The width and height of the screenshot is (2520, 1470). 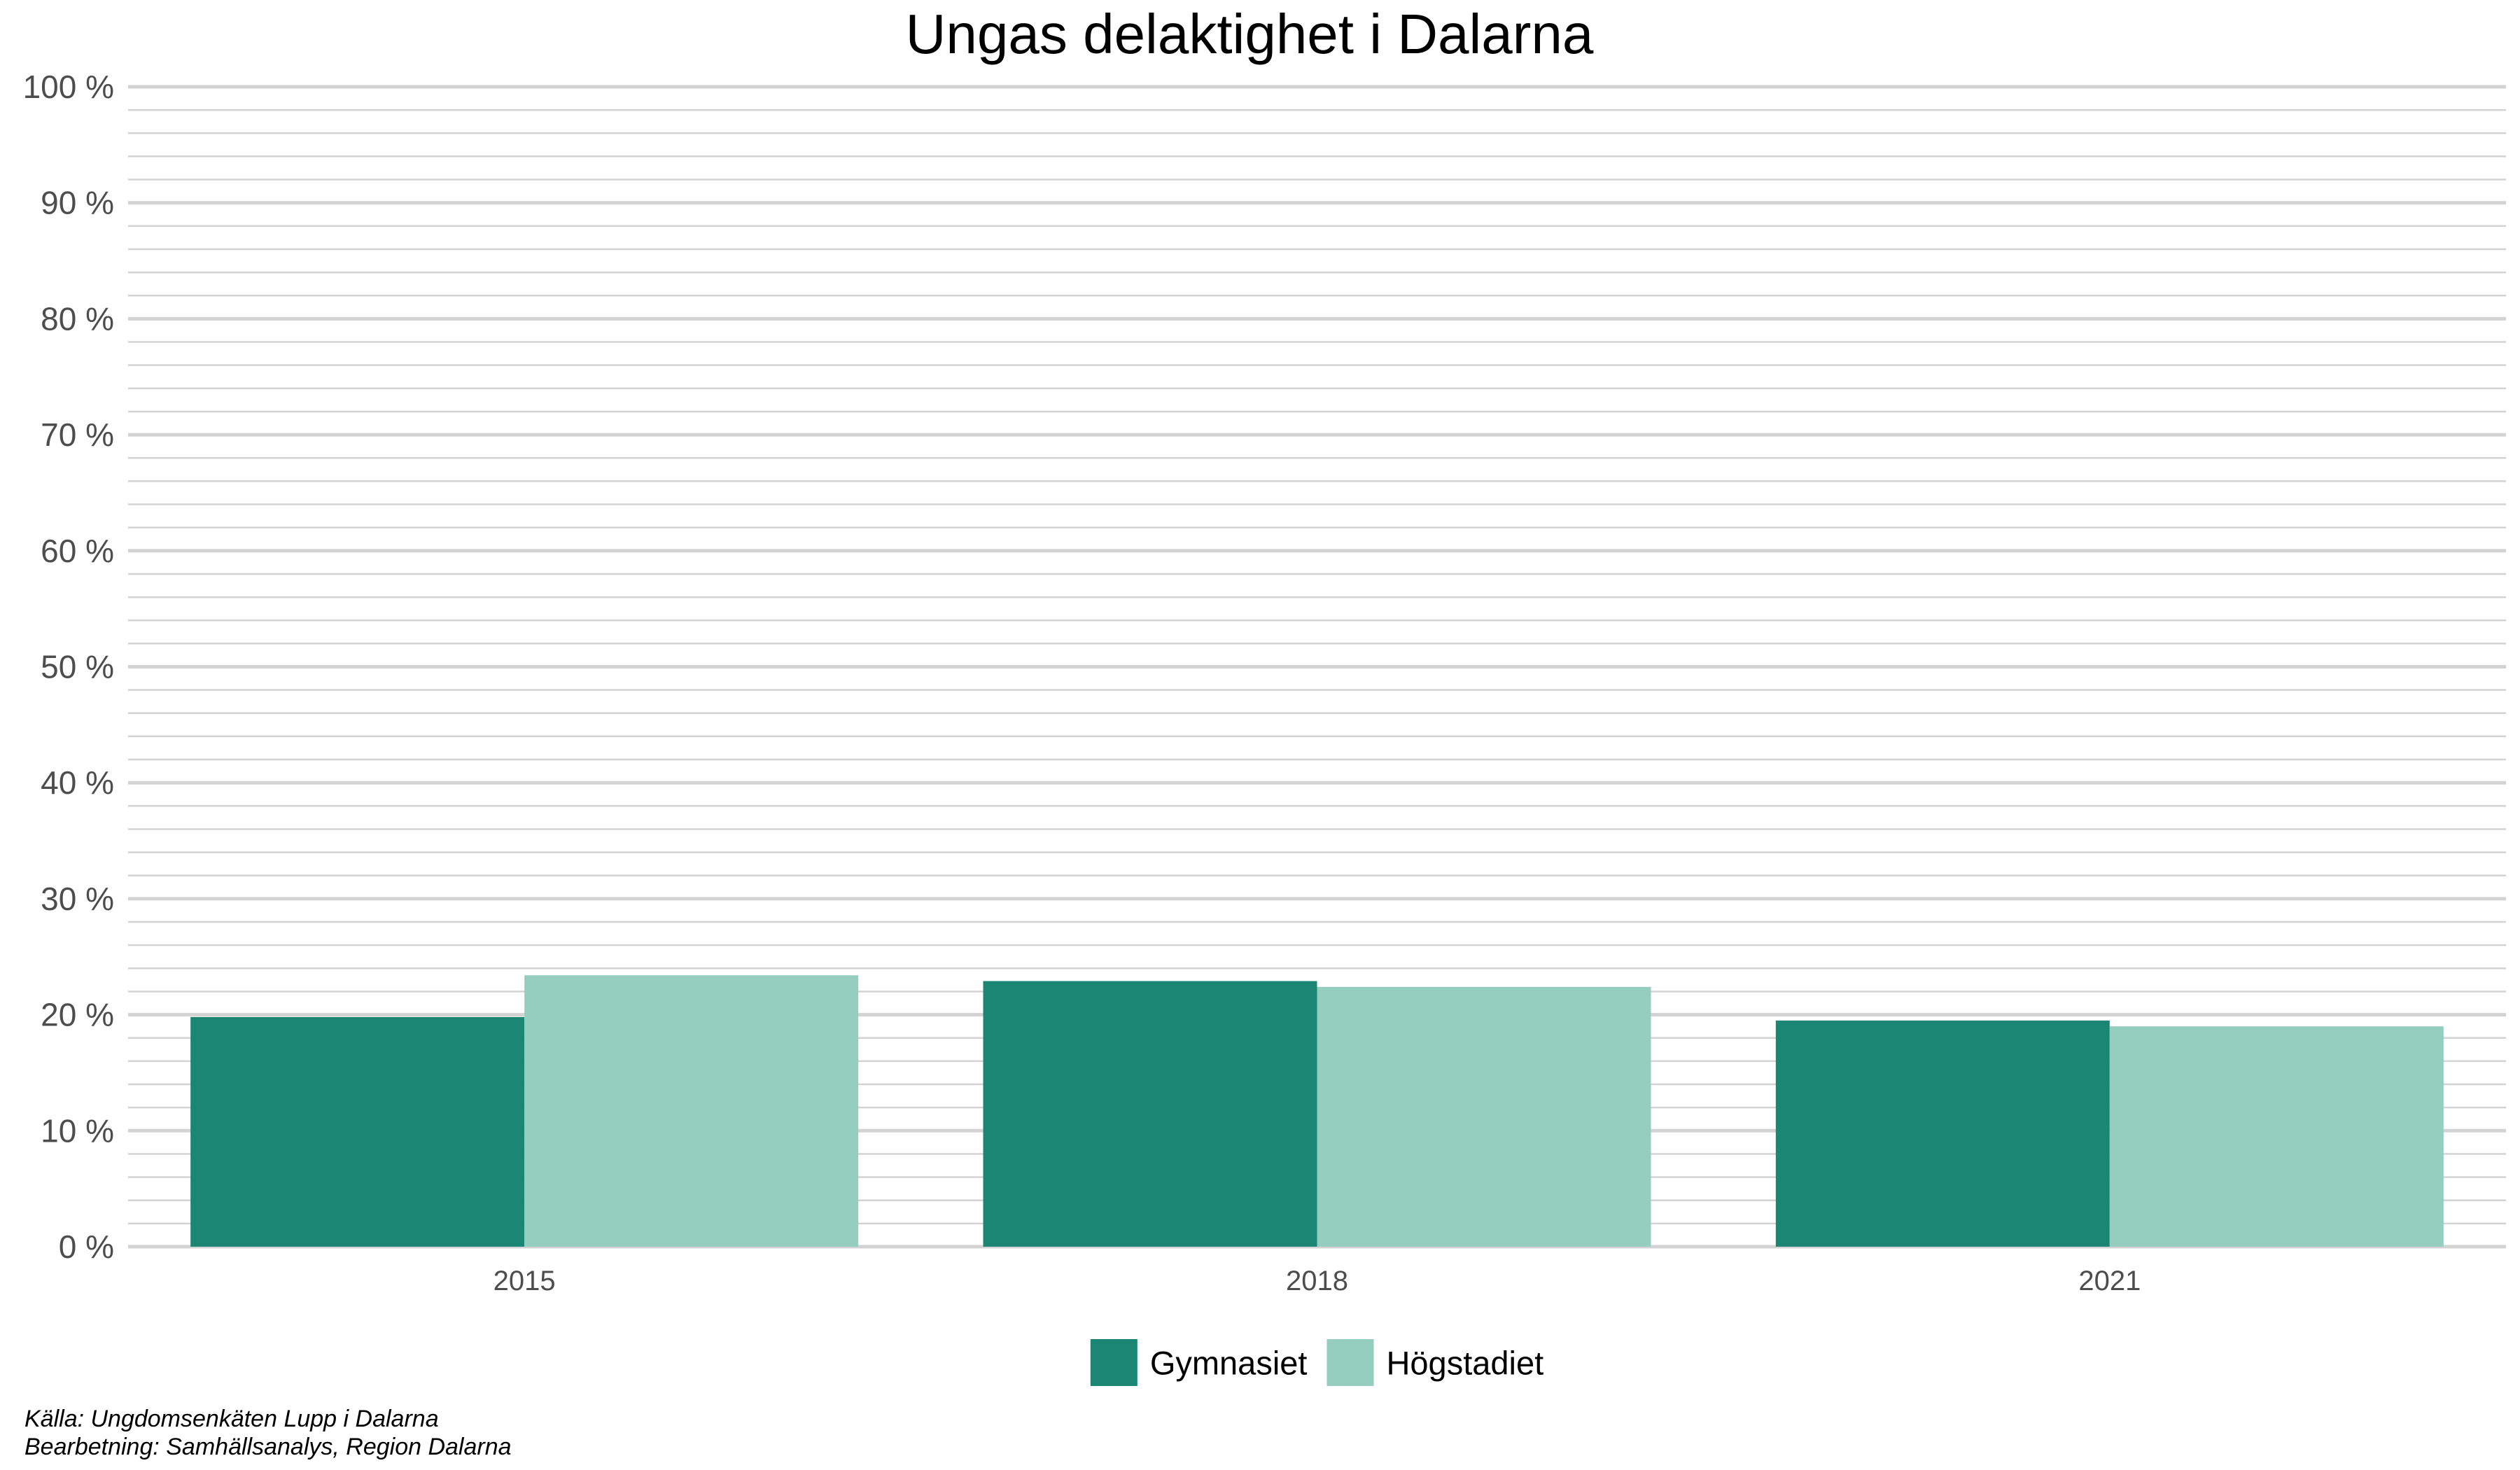 I want to click on legend-label: Gymnasiet, so click(x=1229, y=1363).